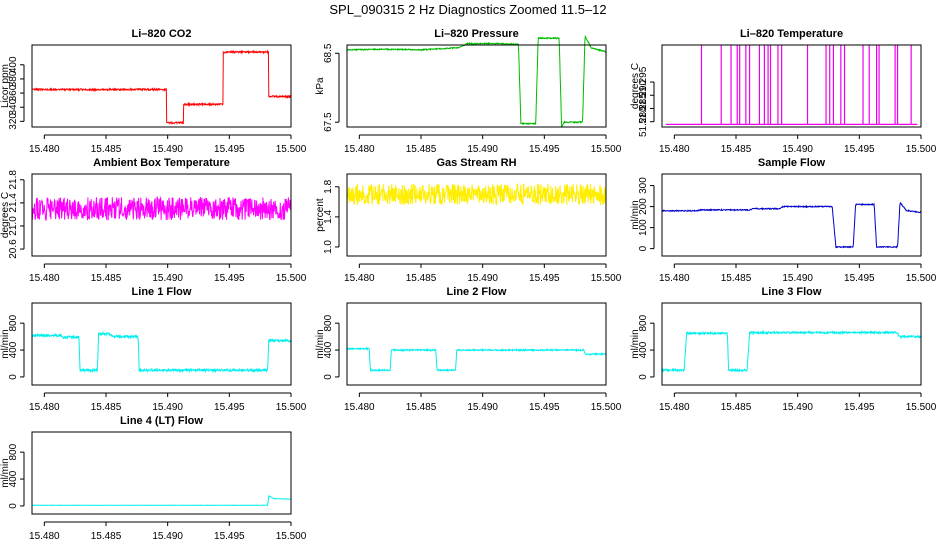 The width and height of the screenshot is (936, 540). Describe the element at coordinates (13, 106) in the screenshot. I see `y-tick-label: 340` at that location.